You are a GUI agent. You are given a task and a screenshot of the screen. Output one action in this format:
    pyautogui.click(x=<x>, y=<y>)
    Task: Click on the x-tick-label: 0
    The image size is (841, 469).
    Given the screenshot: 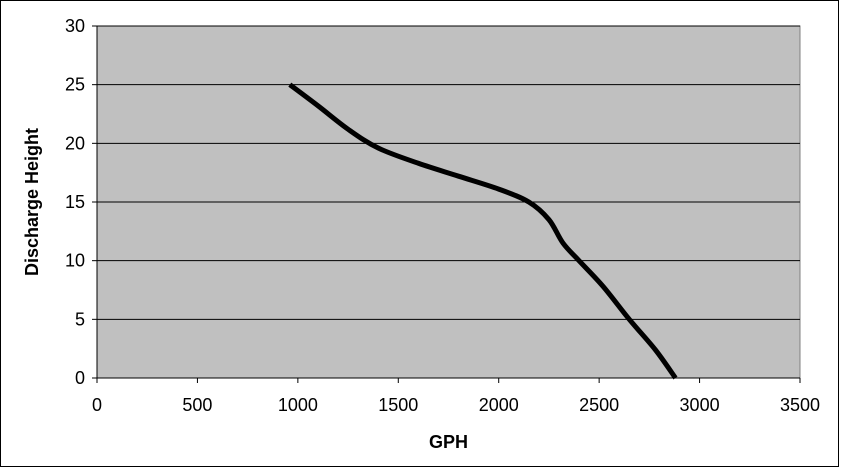 What is the action you would take?
    pyautogui.click(x=97, y=405)
    